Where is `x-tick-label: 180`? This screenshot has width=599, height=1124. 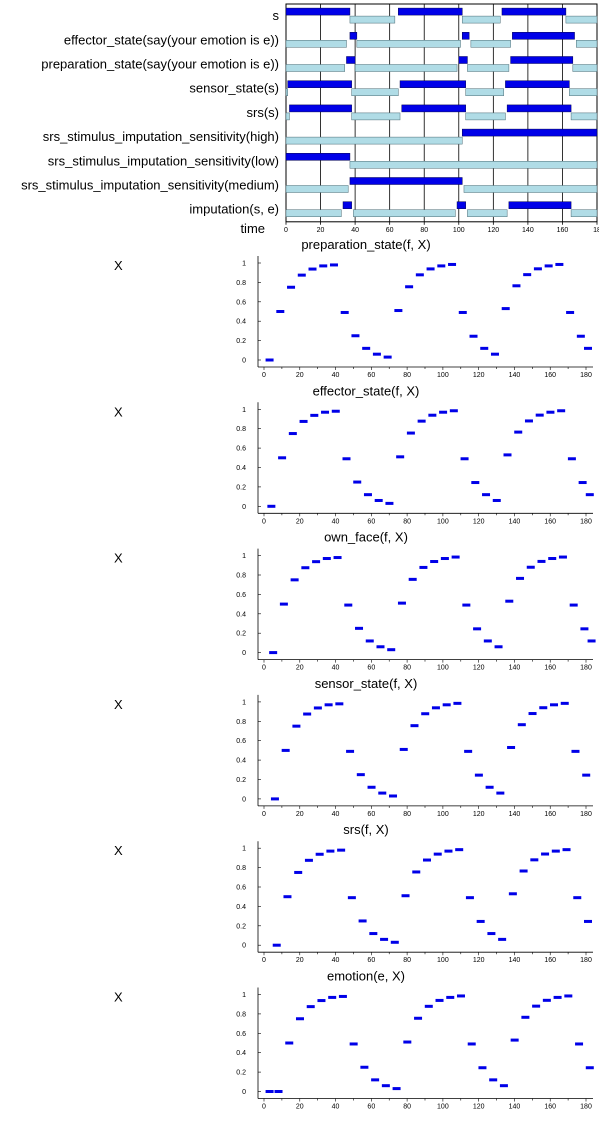 x-tick-label: 180 is located at coordinates (586, 960).